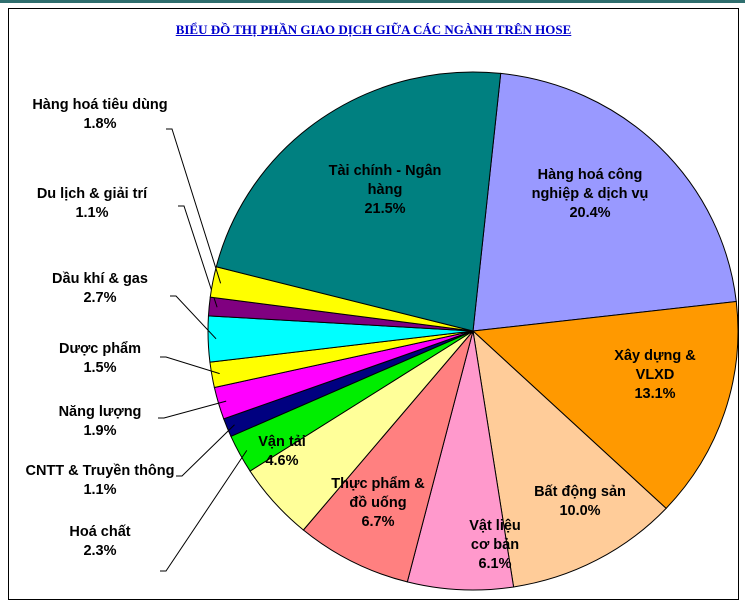 This screenshot has width=747, height=607. Describe the element at coordinates (100, 289) in the screenshot. I see `slice-label: Dầu khí & gas 2.7%` at that location.